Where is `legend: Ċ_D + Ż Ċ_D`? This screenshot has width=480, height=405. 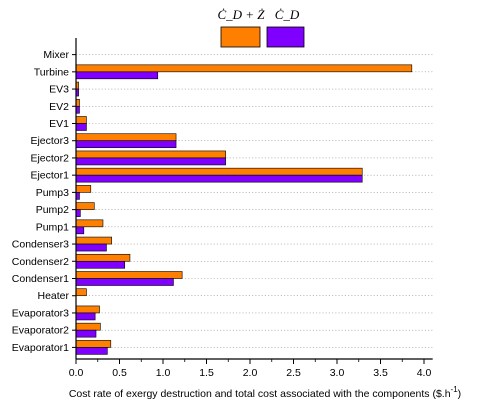 legend: Ċ_D + Ż Ċ_D is located at coordinates (260, 27).